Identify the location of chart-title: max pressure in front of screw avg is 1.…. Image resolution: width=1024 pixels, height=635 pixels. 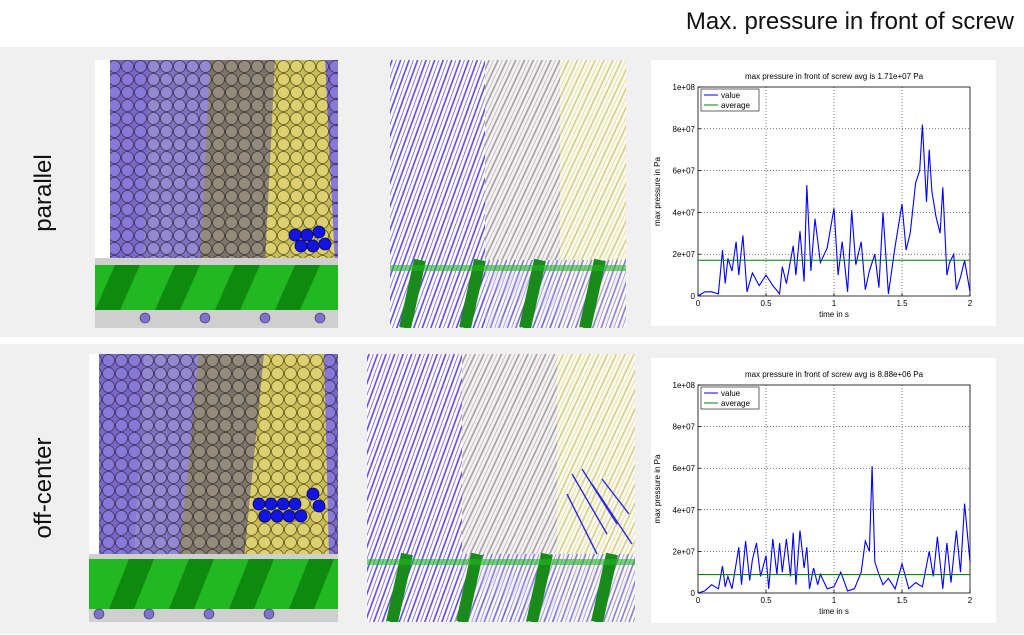
(834, 76).